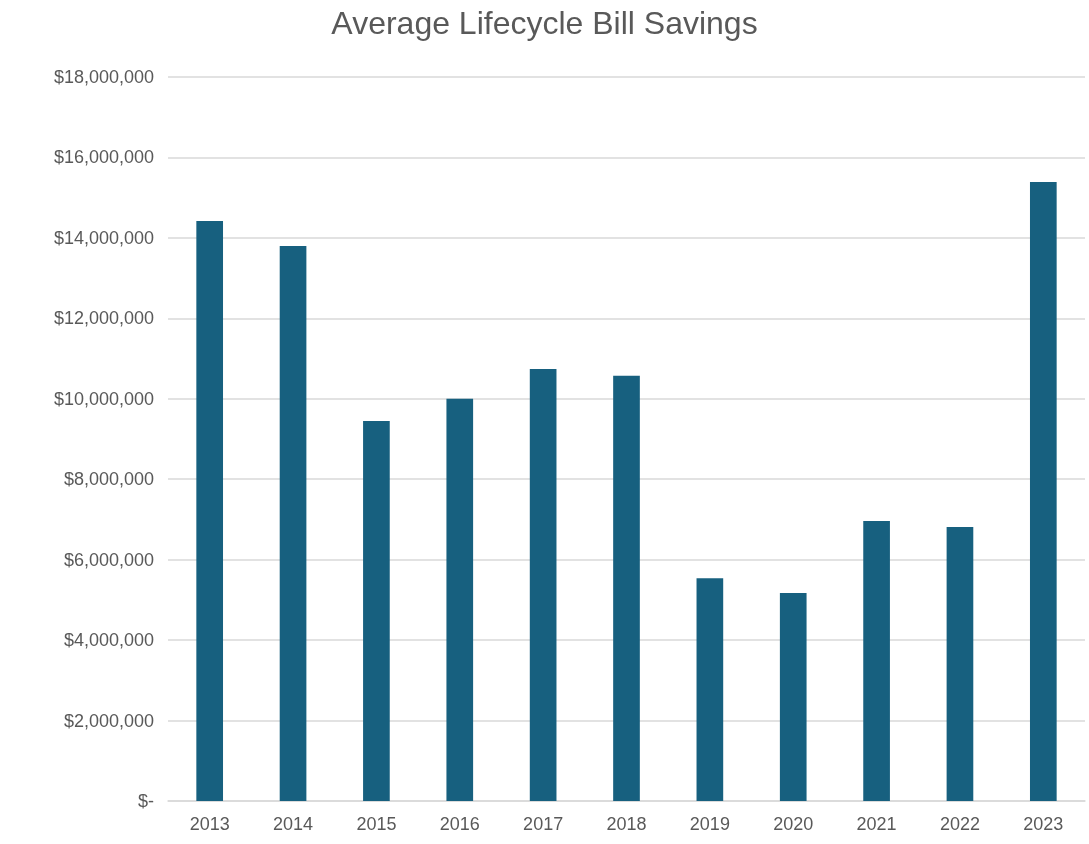 Image resolution: width=1089 pixels, height=844 pixels. I want to click on y-tick-label: $12,000,000, so click(103, 318).